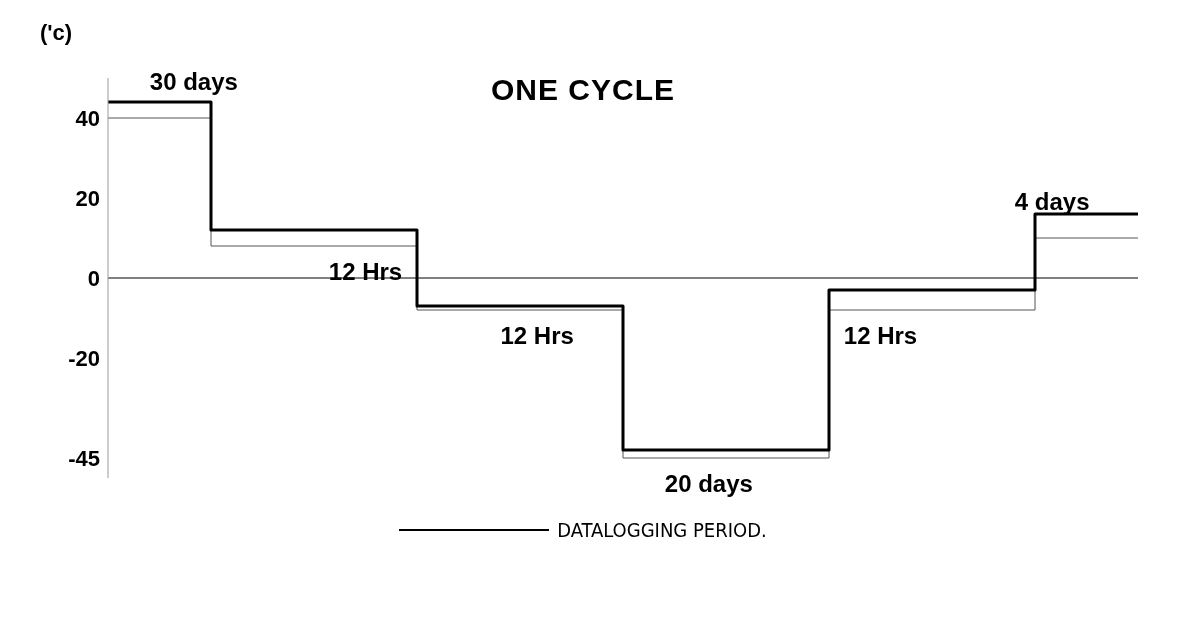 This screenshot has height=622, width=1179. I want to click on y-tick-label: -45, so click(84, 458).